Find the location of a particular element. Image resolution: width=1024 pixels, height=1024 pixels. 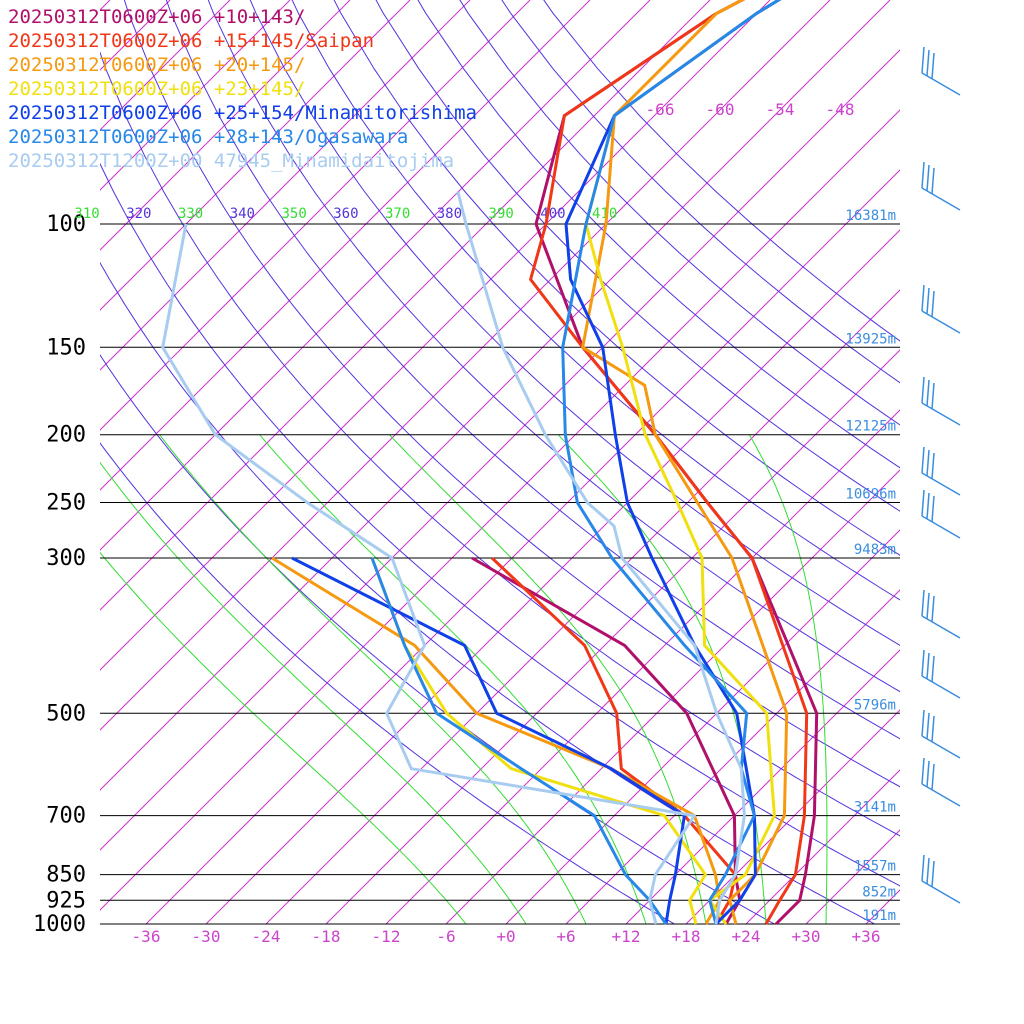

temperature-tick-label: +6 is located at coordinates (565, 936).